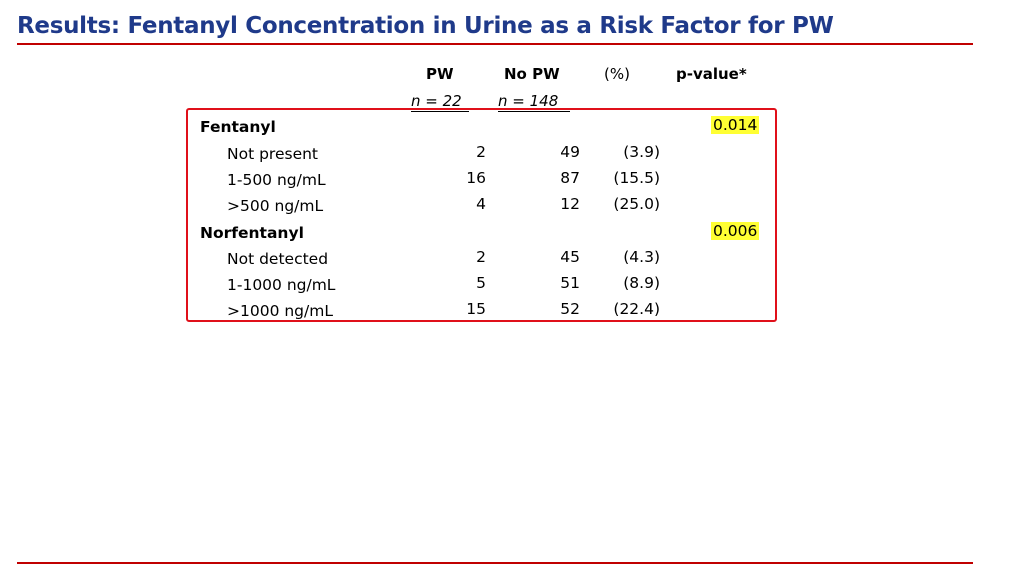 Image resolution: width=1024 pixels, height=576 pixels. Describe the element at coordinates (735, 231) in the screenshot. I see `p-value-norfentanyl: 0.006` at that location.